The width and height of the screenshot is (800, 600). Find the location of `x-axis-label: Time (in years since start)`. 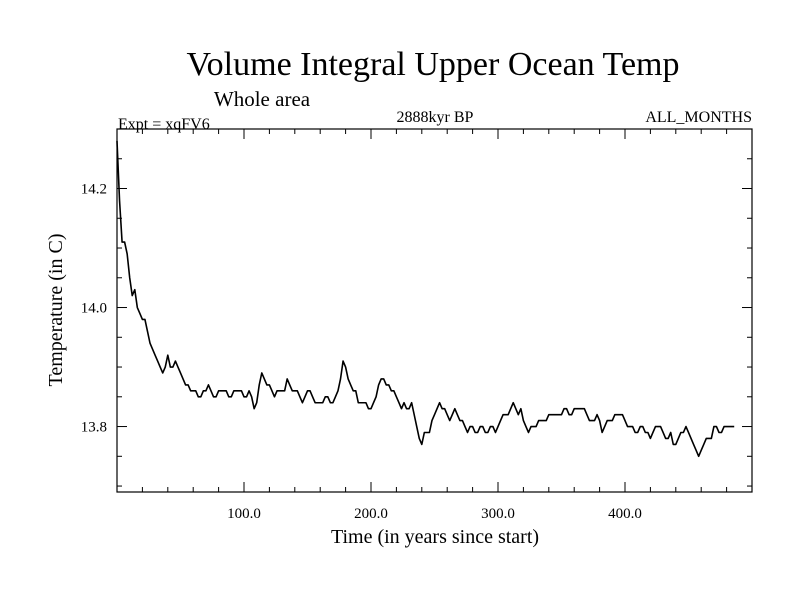

x-axis-label: Time (in years since start) is located at coordinates (435, 537).